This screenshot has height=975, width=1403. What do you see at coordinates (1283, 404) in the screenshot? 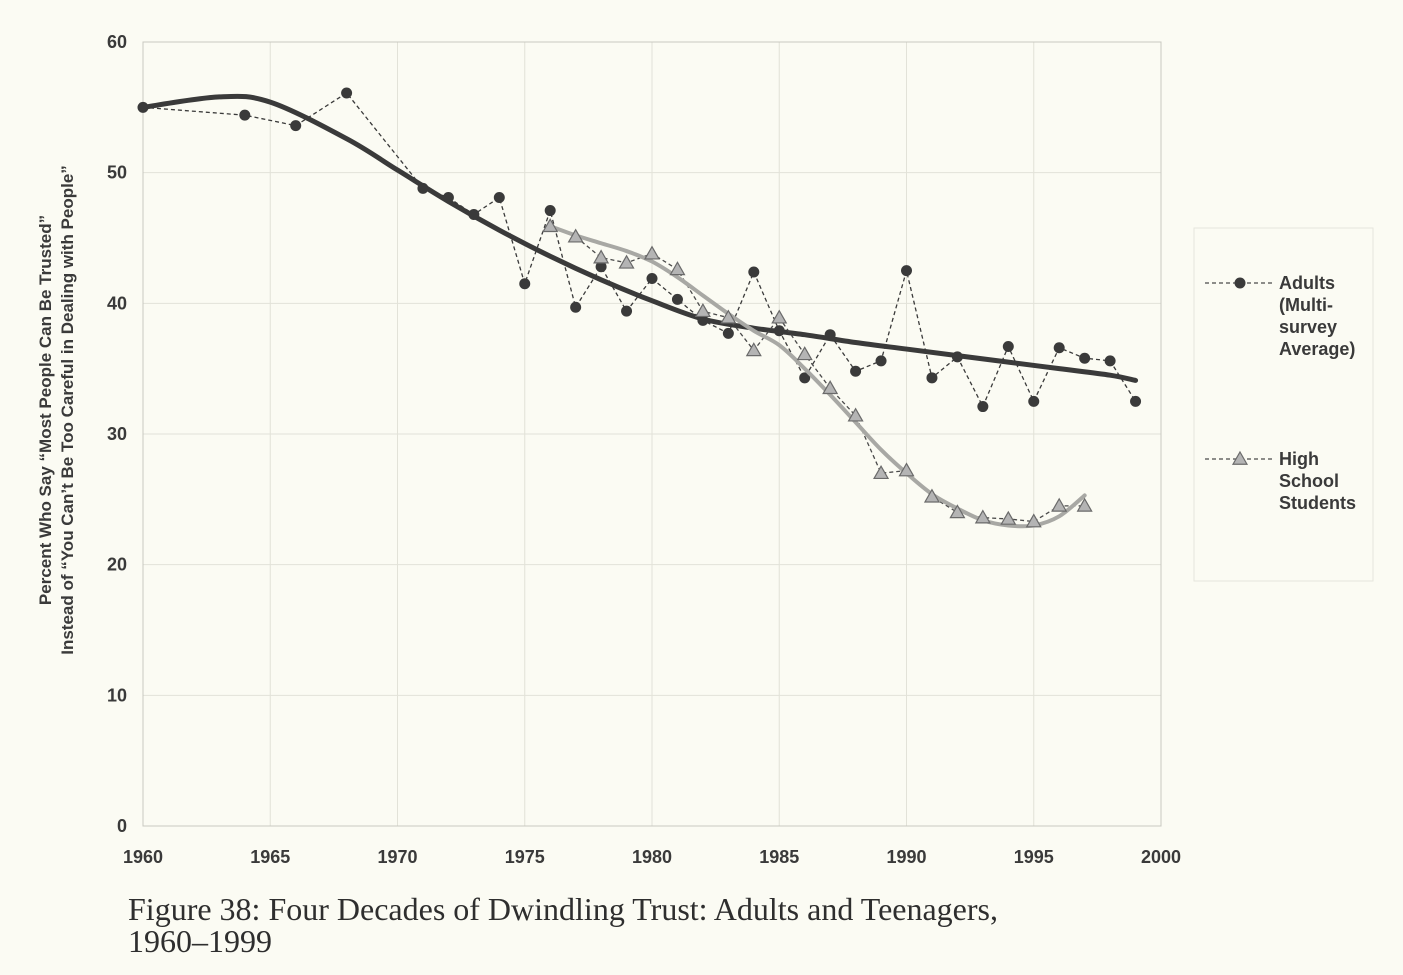
I see `legend-box` at bounding box center [1283, 404].